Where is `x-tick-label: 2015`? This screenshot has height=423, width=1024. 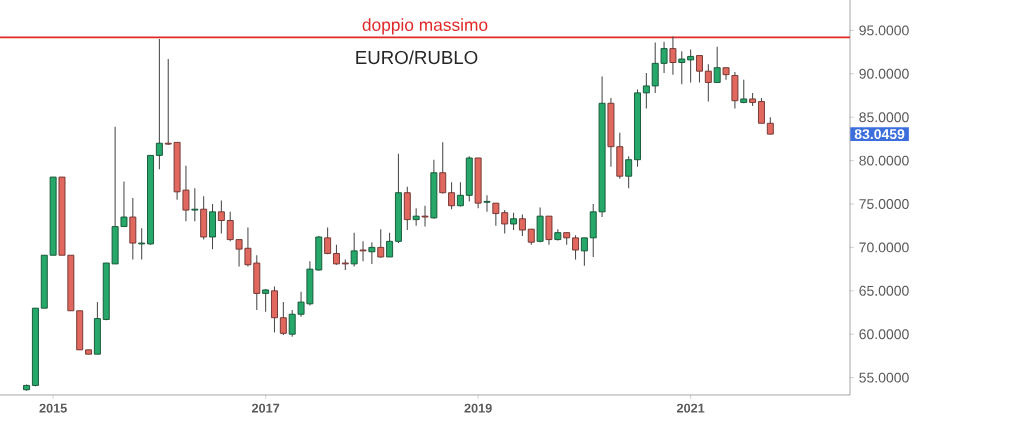
x-tick-label: 2015 is located at coordinates (53, 408).